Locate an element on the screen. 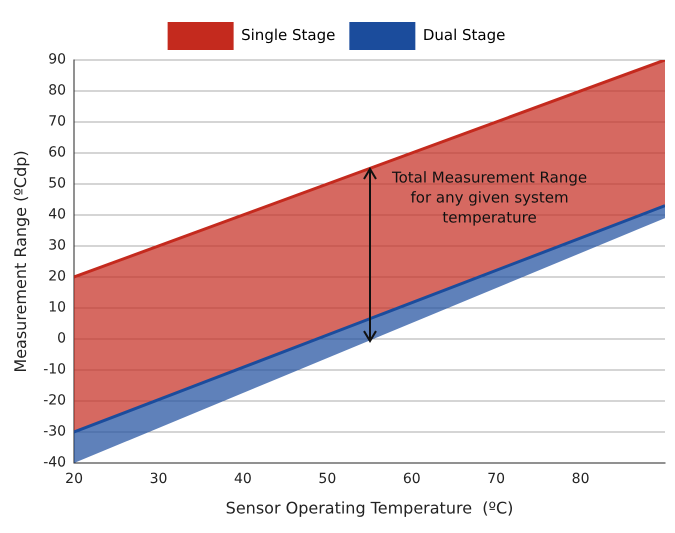 This screenshot has height=533, width=675. y-tick-label: 80 is located at coordinates (57, 90).